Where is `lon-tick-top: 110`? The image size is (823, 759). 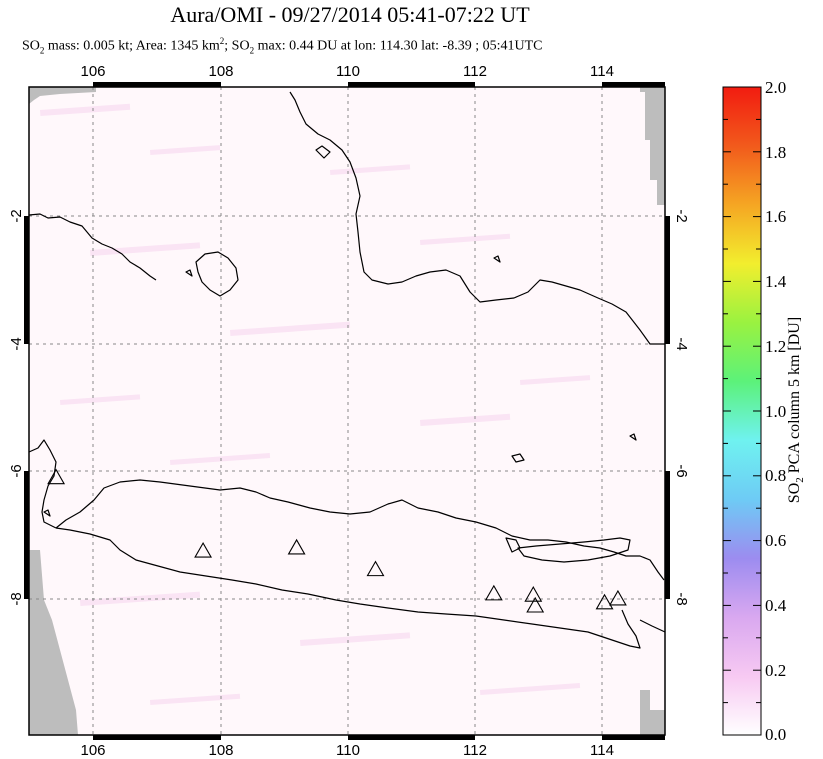 lon-tick-top: 110 is located at coordinates (348, 71).